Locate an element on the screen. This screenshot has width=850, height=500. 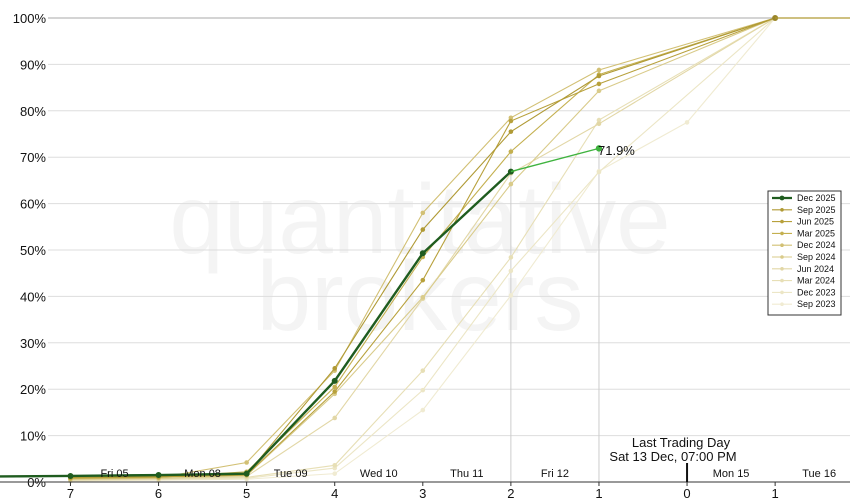
legend-box is located at coordinates (804, 253).